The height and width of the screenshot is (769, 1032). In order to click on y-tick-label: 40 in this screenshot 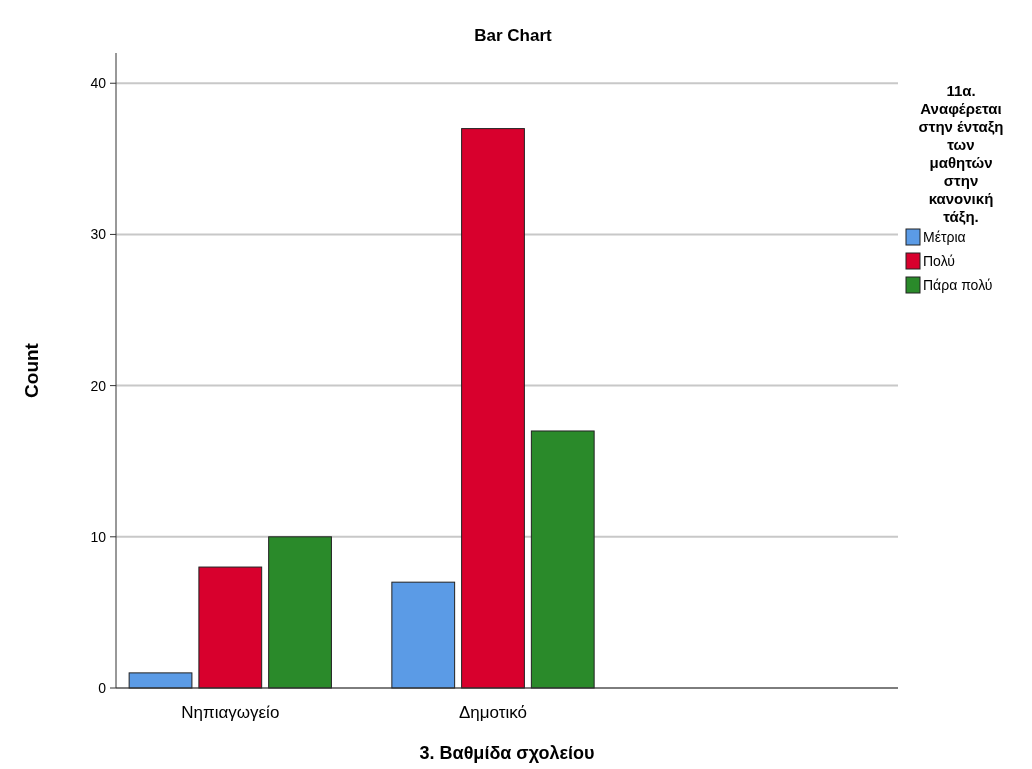, I will do `click(98, 83)`.